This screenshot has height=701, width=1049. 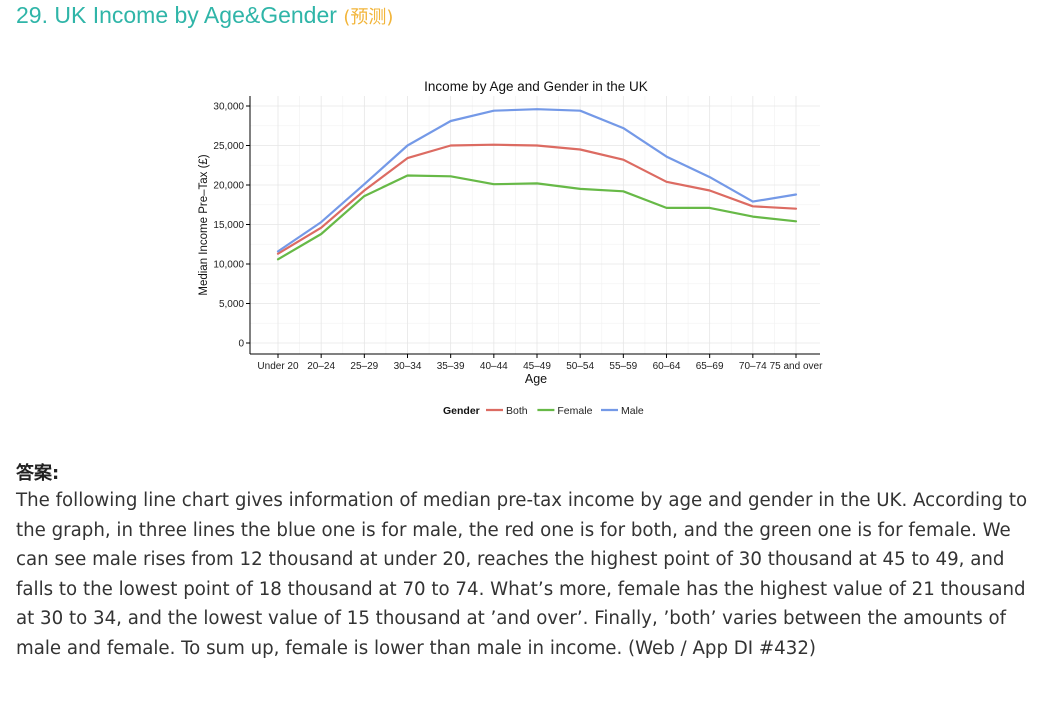 What do you see at coordinates (228, 146) in the screenshot?
I see `y-tick-label: 25,000` at bounding box center [228, 146].